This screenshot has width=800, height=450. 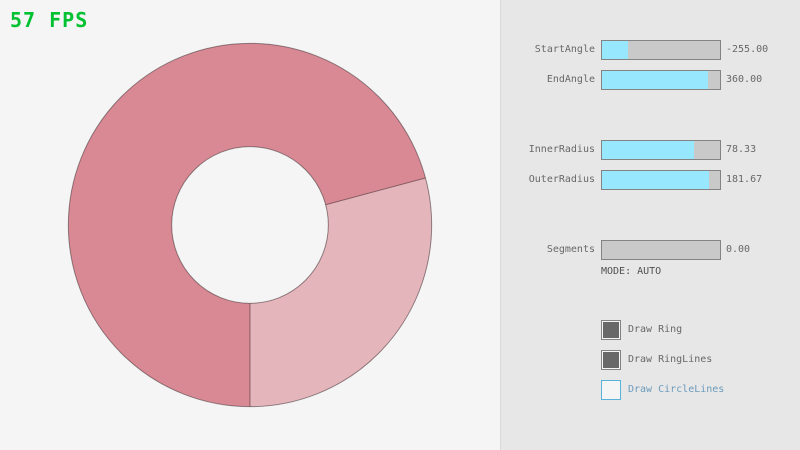 I want to click on ring-edge-line-upper-right, so click(x=375, y=191).